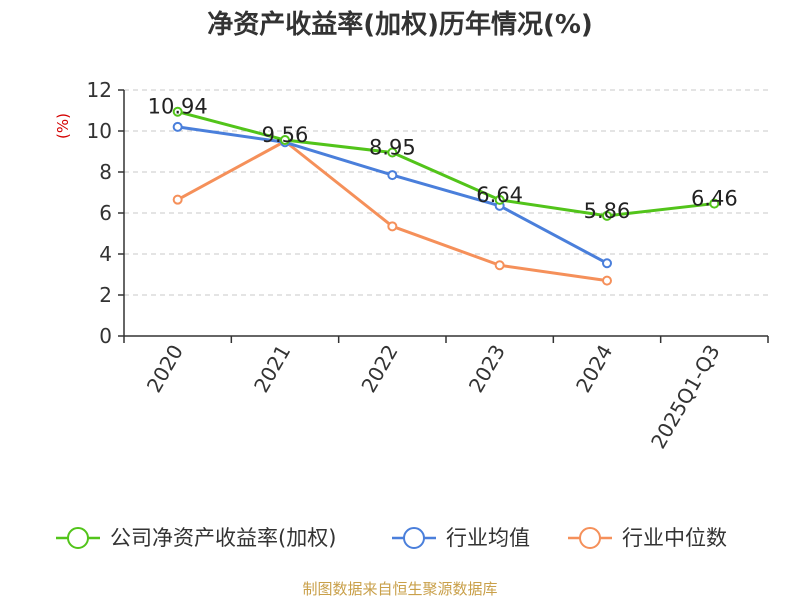 This screenshot has height=600, width=800. I want to click on legend-item-2: 行业中位数, so click(647, 538).